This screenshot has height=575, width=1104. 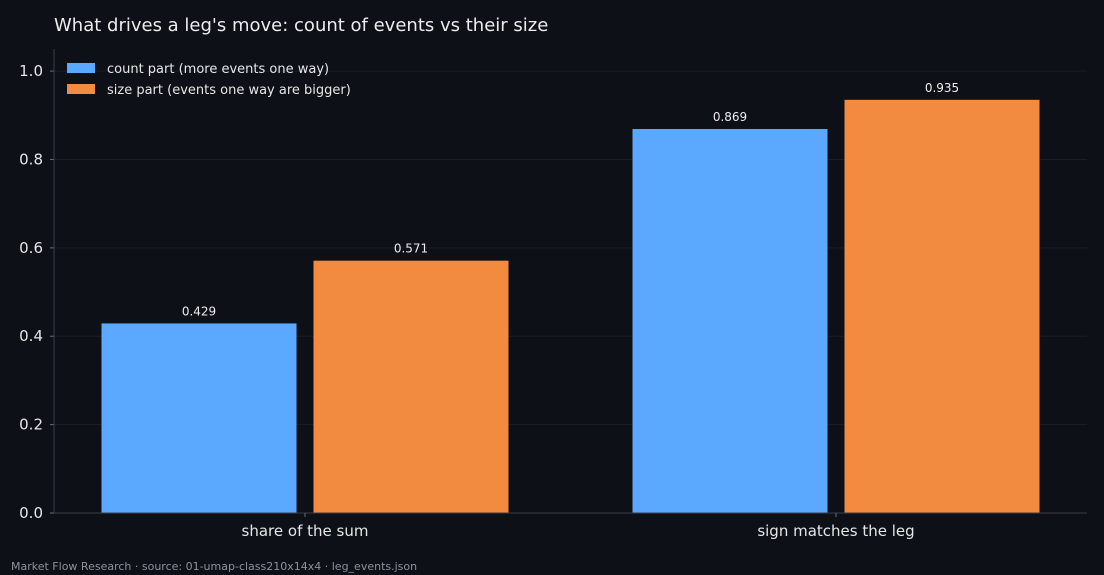 I want to click on y-tick-label: 0.4, so click(x=31, y=336).